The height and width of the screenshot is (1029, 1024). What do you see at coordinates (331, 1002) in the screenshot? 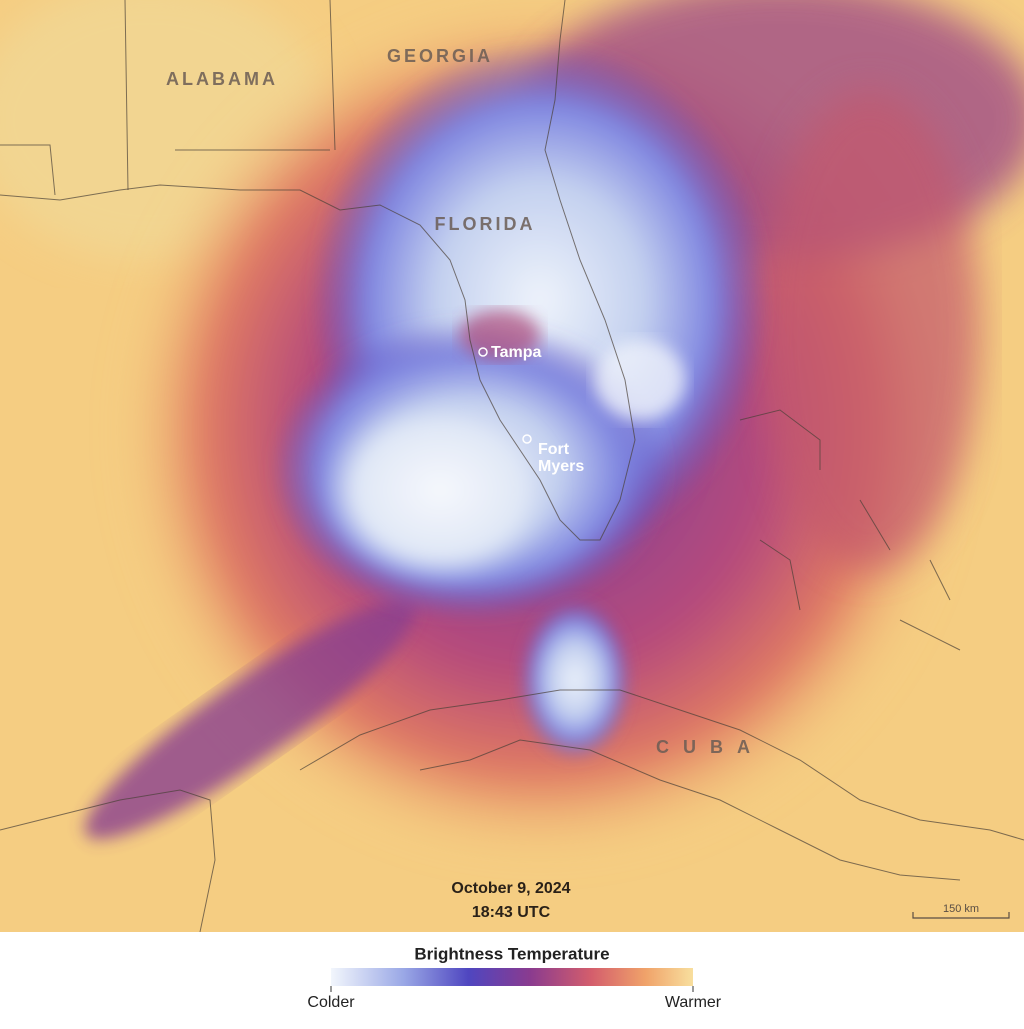
I see `legend-low-label: Colder` at bounding box center [331, 1002].